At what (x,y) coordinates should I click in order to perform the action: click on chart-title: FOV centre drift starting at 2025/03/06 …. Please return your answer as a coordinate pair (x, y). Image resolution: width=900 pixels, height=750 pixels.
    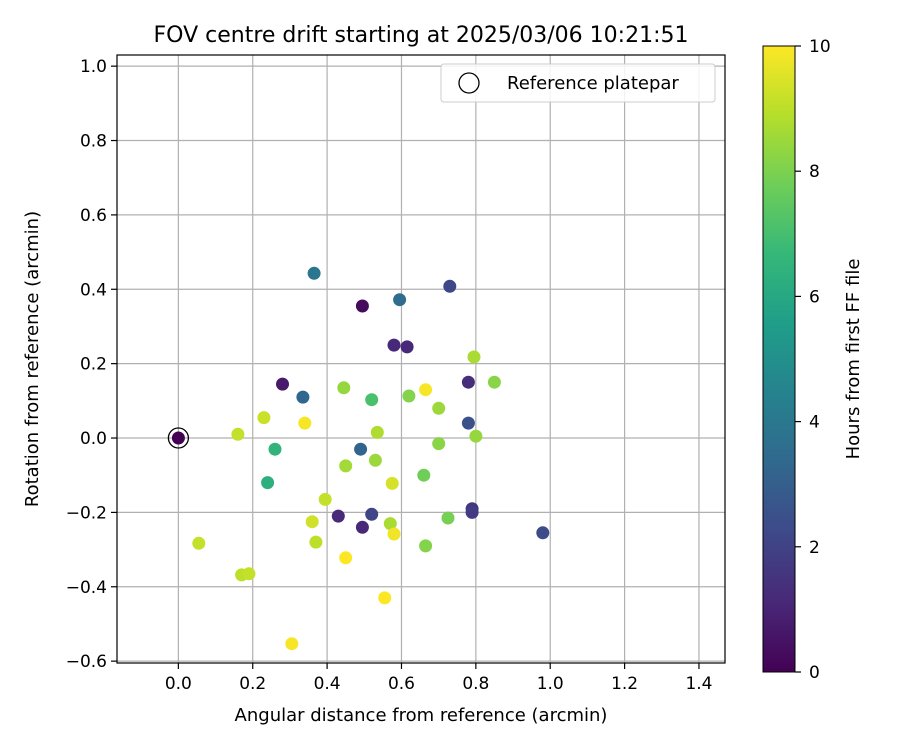
    Looking at the image, I should click on (421, 35).